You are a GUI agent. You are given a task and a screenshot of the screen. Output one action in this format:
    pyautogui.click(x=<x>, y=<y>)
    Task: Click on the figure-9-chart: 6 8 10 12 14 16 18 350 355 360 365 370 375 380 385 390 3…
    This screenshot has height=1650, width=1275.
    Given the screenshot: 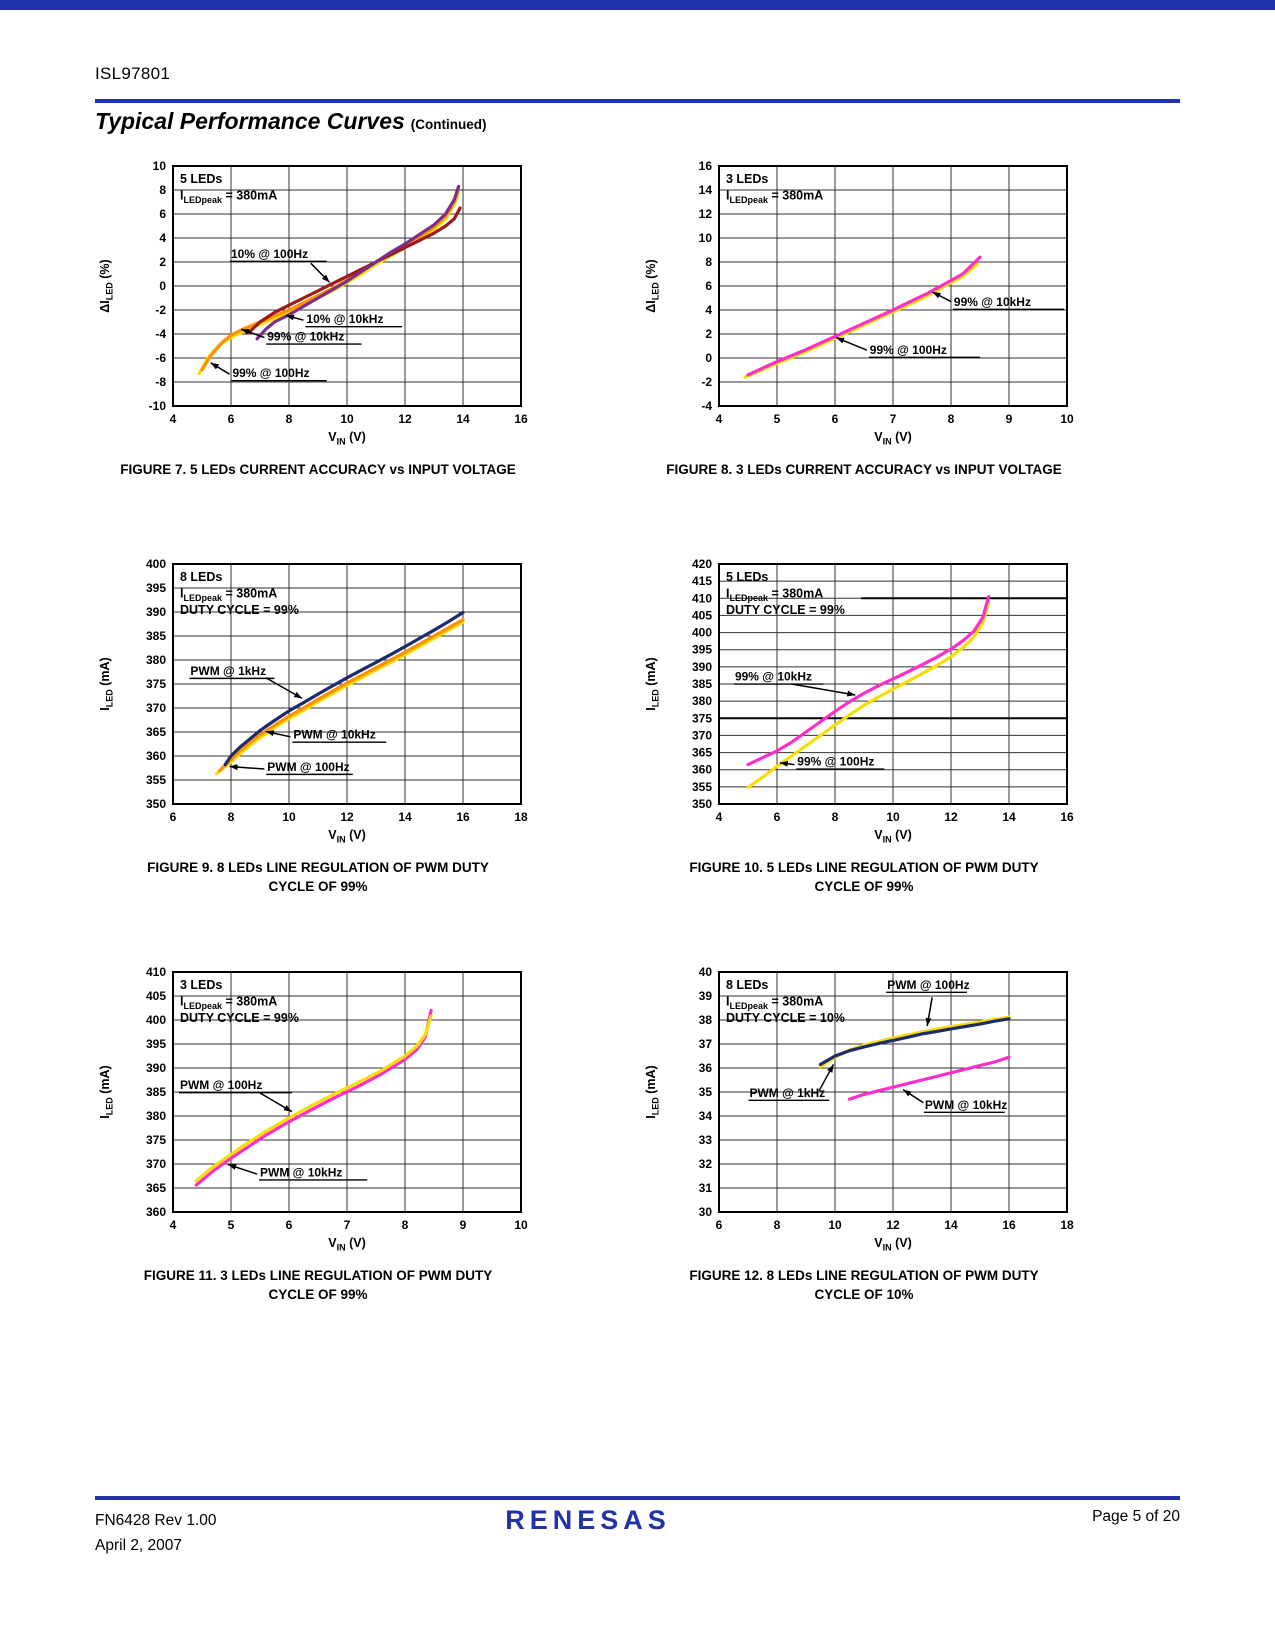 What is the action you would take?
    pyautogui.click(x=313, y=701)
    